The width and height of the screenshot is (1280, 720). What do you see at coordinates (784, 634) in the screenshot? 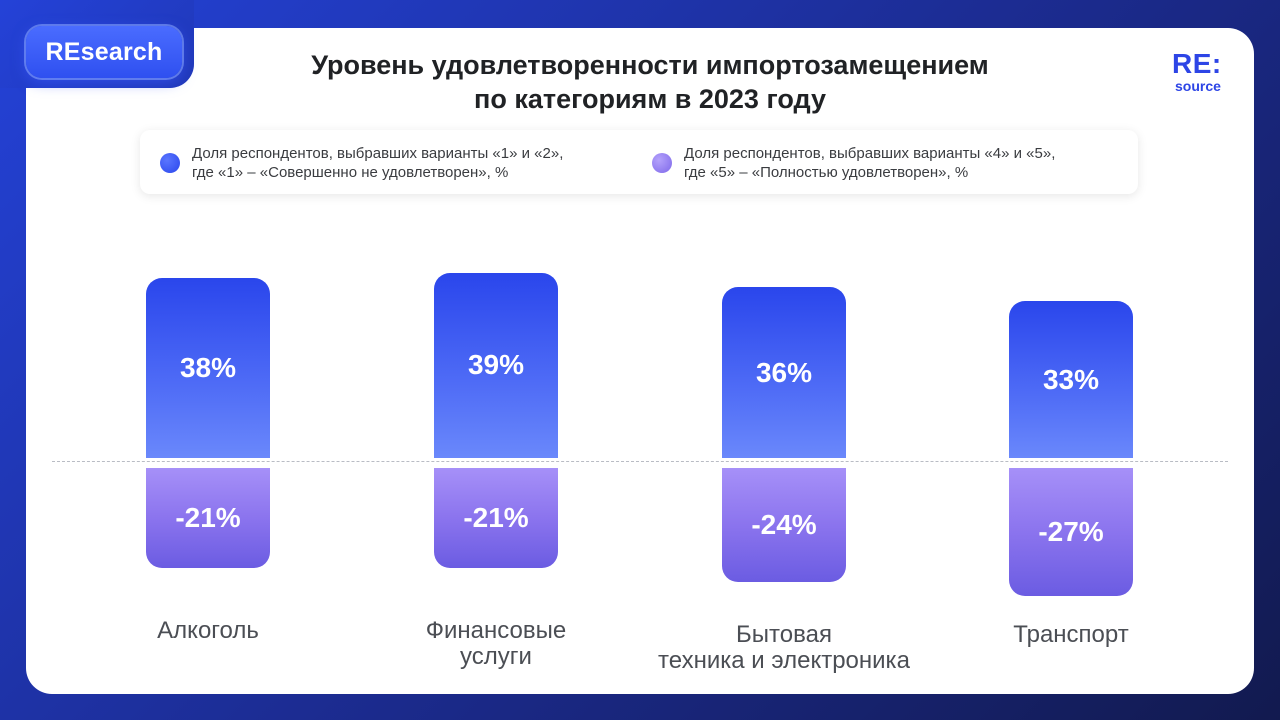
I see `category-label-line: Бытовая` at bounding box center [784, 634].